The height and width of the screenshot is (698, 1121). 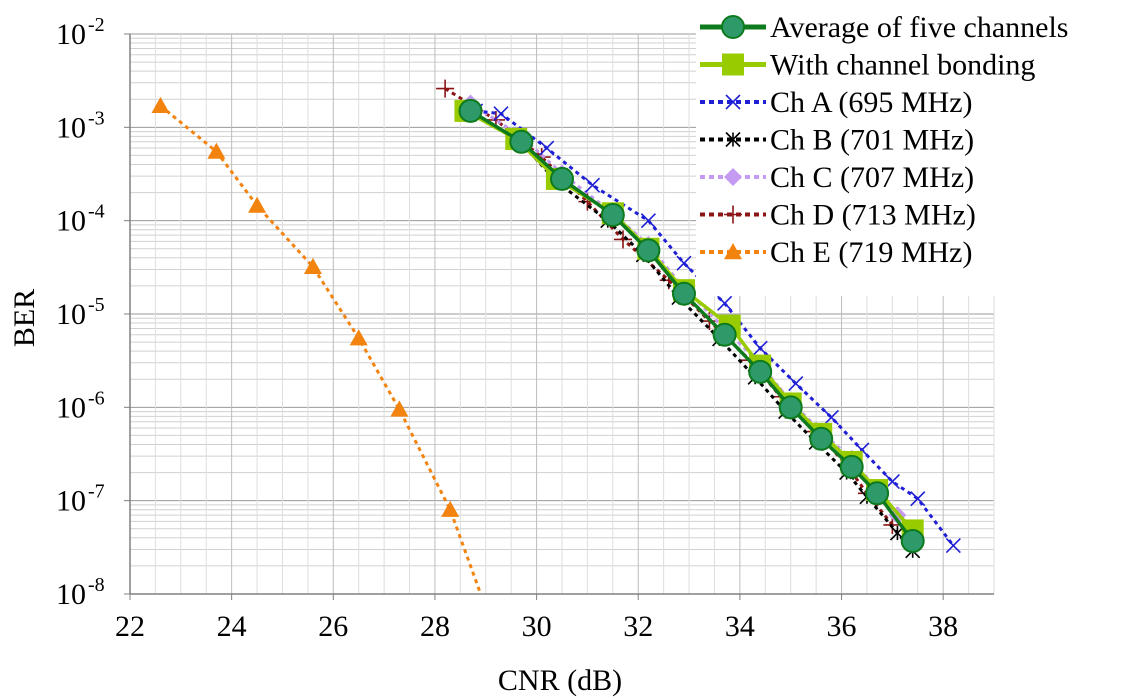 What do you see at coordinates (871, 102) in the screenshot?
I see `legend-label: Ch A (695 MHz)` at bounding box center [871, 102].